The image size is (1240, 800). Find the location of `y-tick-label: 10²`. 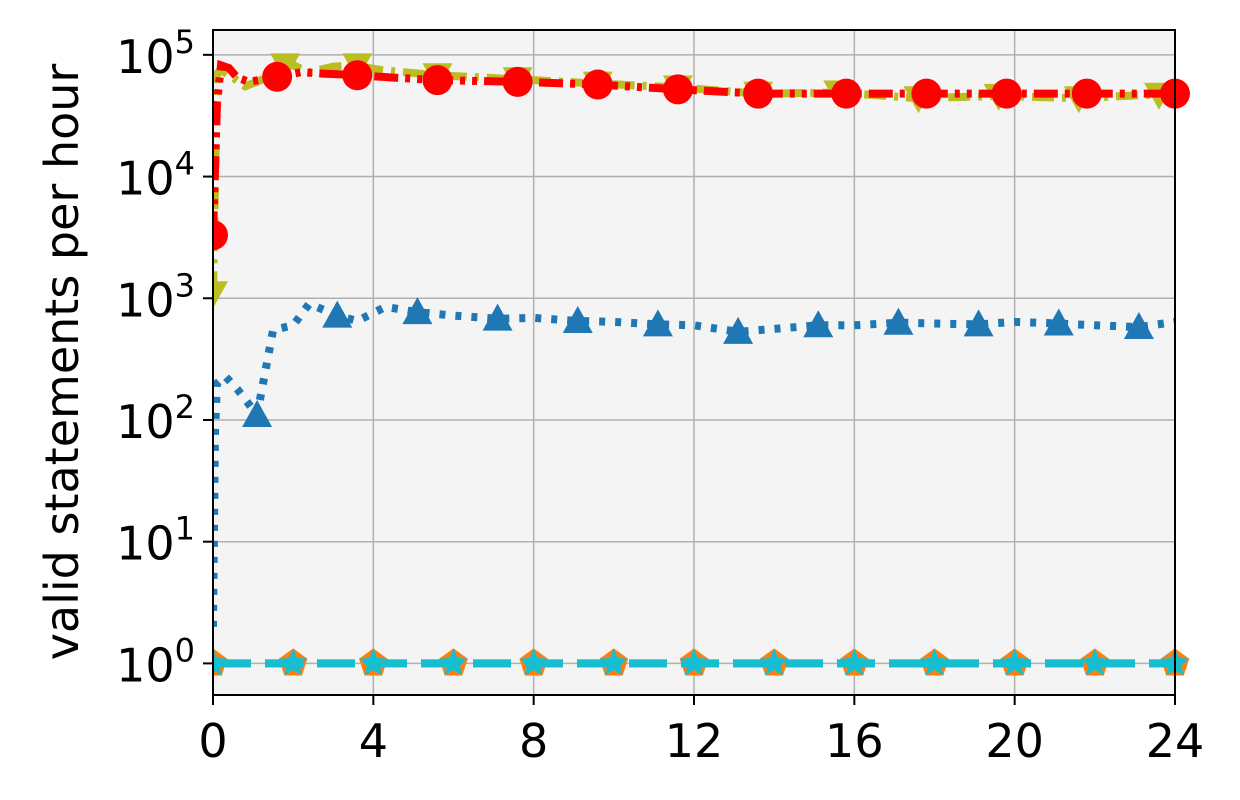

y-tick-label: 10² is located at coordinates (155, 418).